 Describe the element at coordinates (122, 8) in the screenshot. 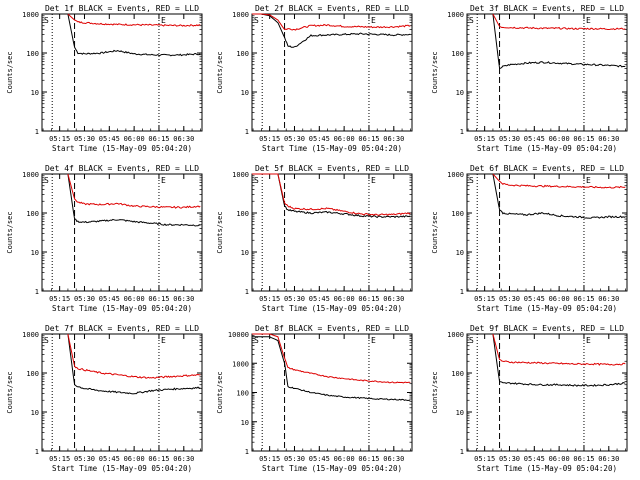

I see `panel-title: Det 1f BLACK = Events, RED = LLD` at that location.